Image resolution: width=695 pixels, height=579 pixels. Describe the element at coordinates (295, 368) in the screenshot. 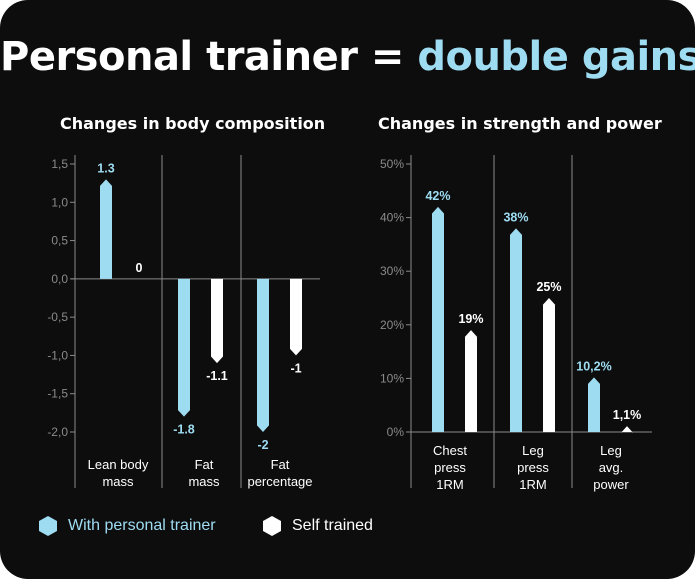

I see `data-label: -1` at that location.